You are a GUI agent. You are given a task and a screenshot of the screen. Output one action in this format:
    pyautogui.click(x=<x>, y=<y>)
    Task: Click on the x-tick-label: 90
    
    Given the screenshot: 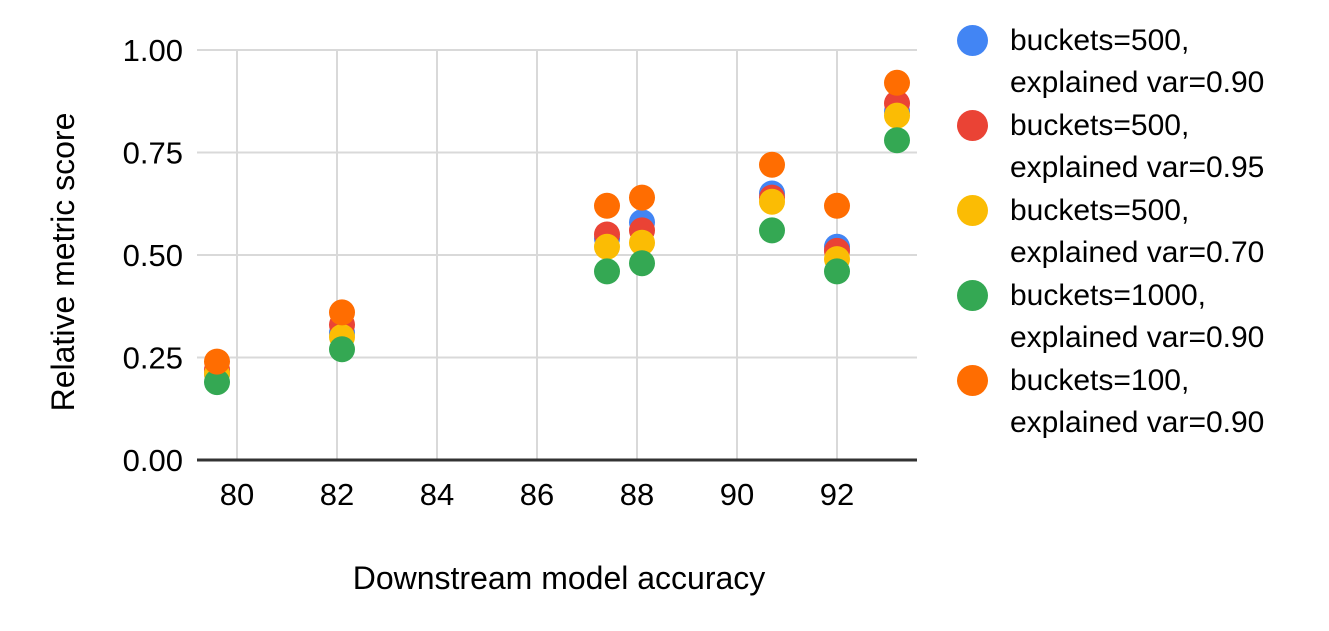 What is the action you would take?
    pyautogui.click(x=737, y=494)
    